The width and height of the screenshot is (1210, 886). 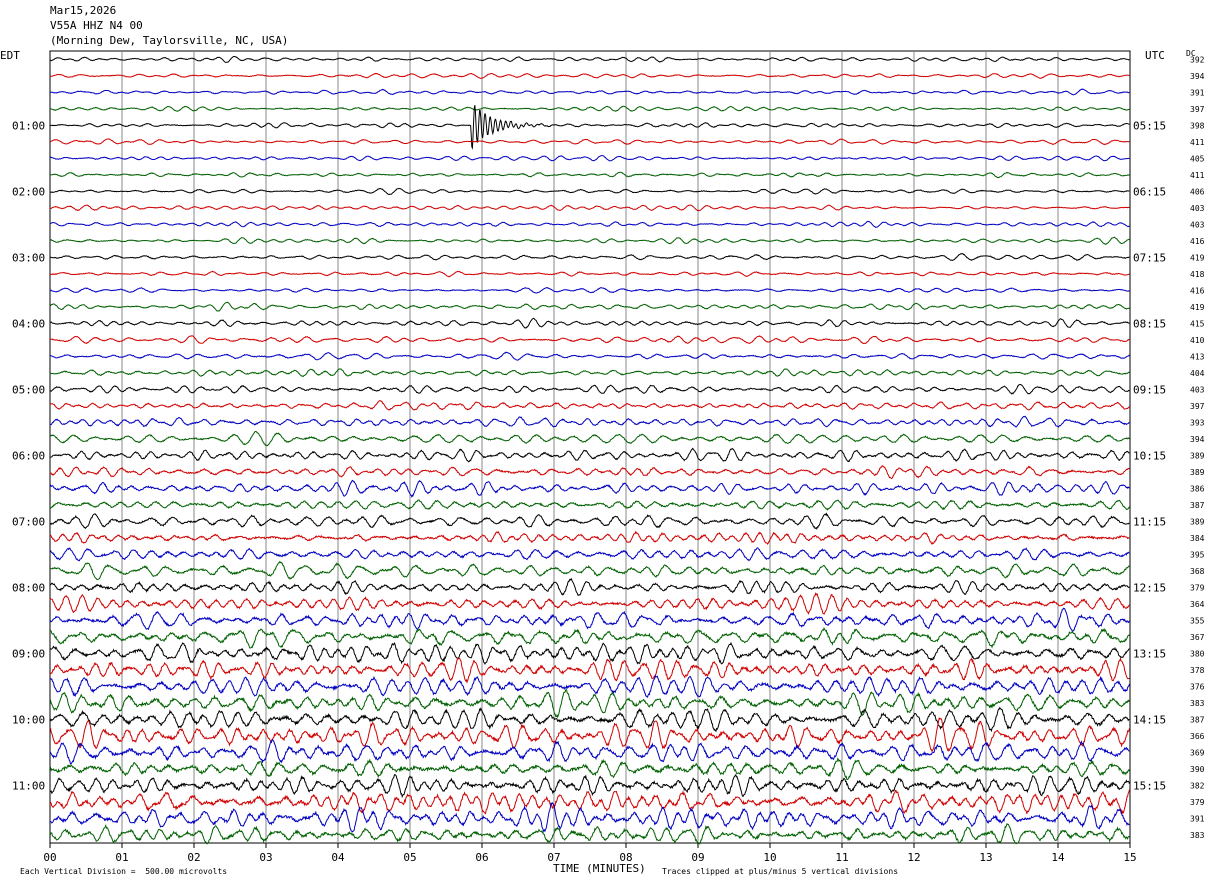 What do you see at coordinates (1149, 257) in the screenshot?
I see `right-hour-label: 07:15` at bounding box center [1149, 257].